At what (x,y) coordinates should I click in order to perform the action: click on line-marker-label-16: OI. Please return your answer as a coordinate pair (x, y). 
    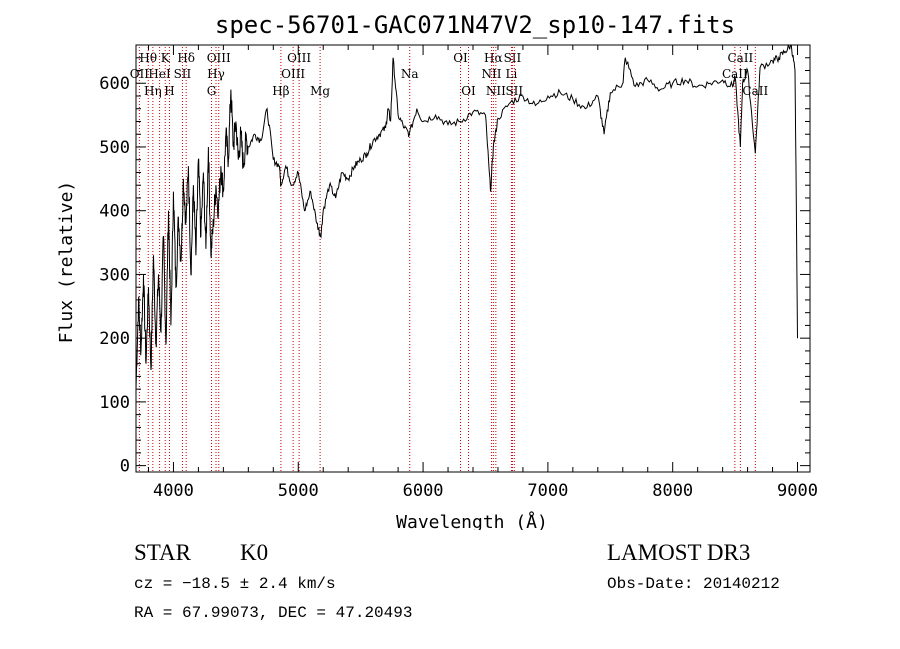
    Looking at the image, I should click on (460, 58).